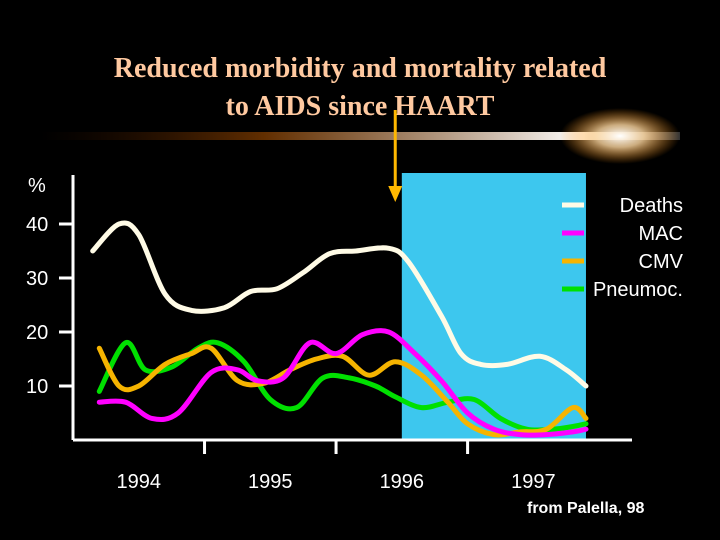 The height and width of the screenshot is (540, 720). Describe the element at coordinates (342, 386) in the screenshot. I see `series-line-pneumoc` at that location.